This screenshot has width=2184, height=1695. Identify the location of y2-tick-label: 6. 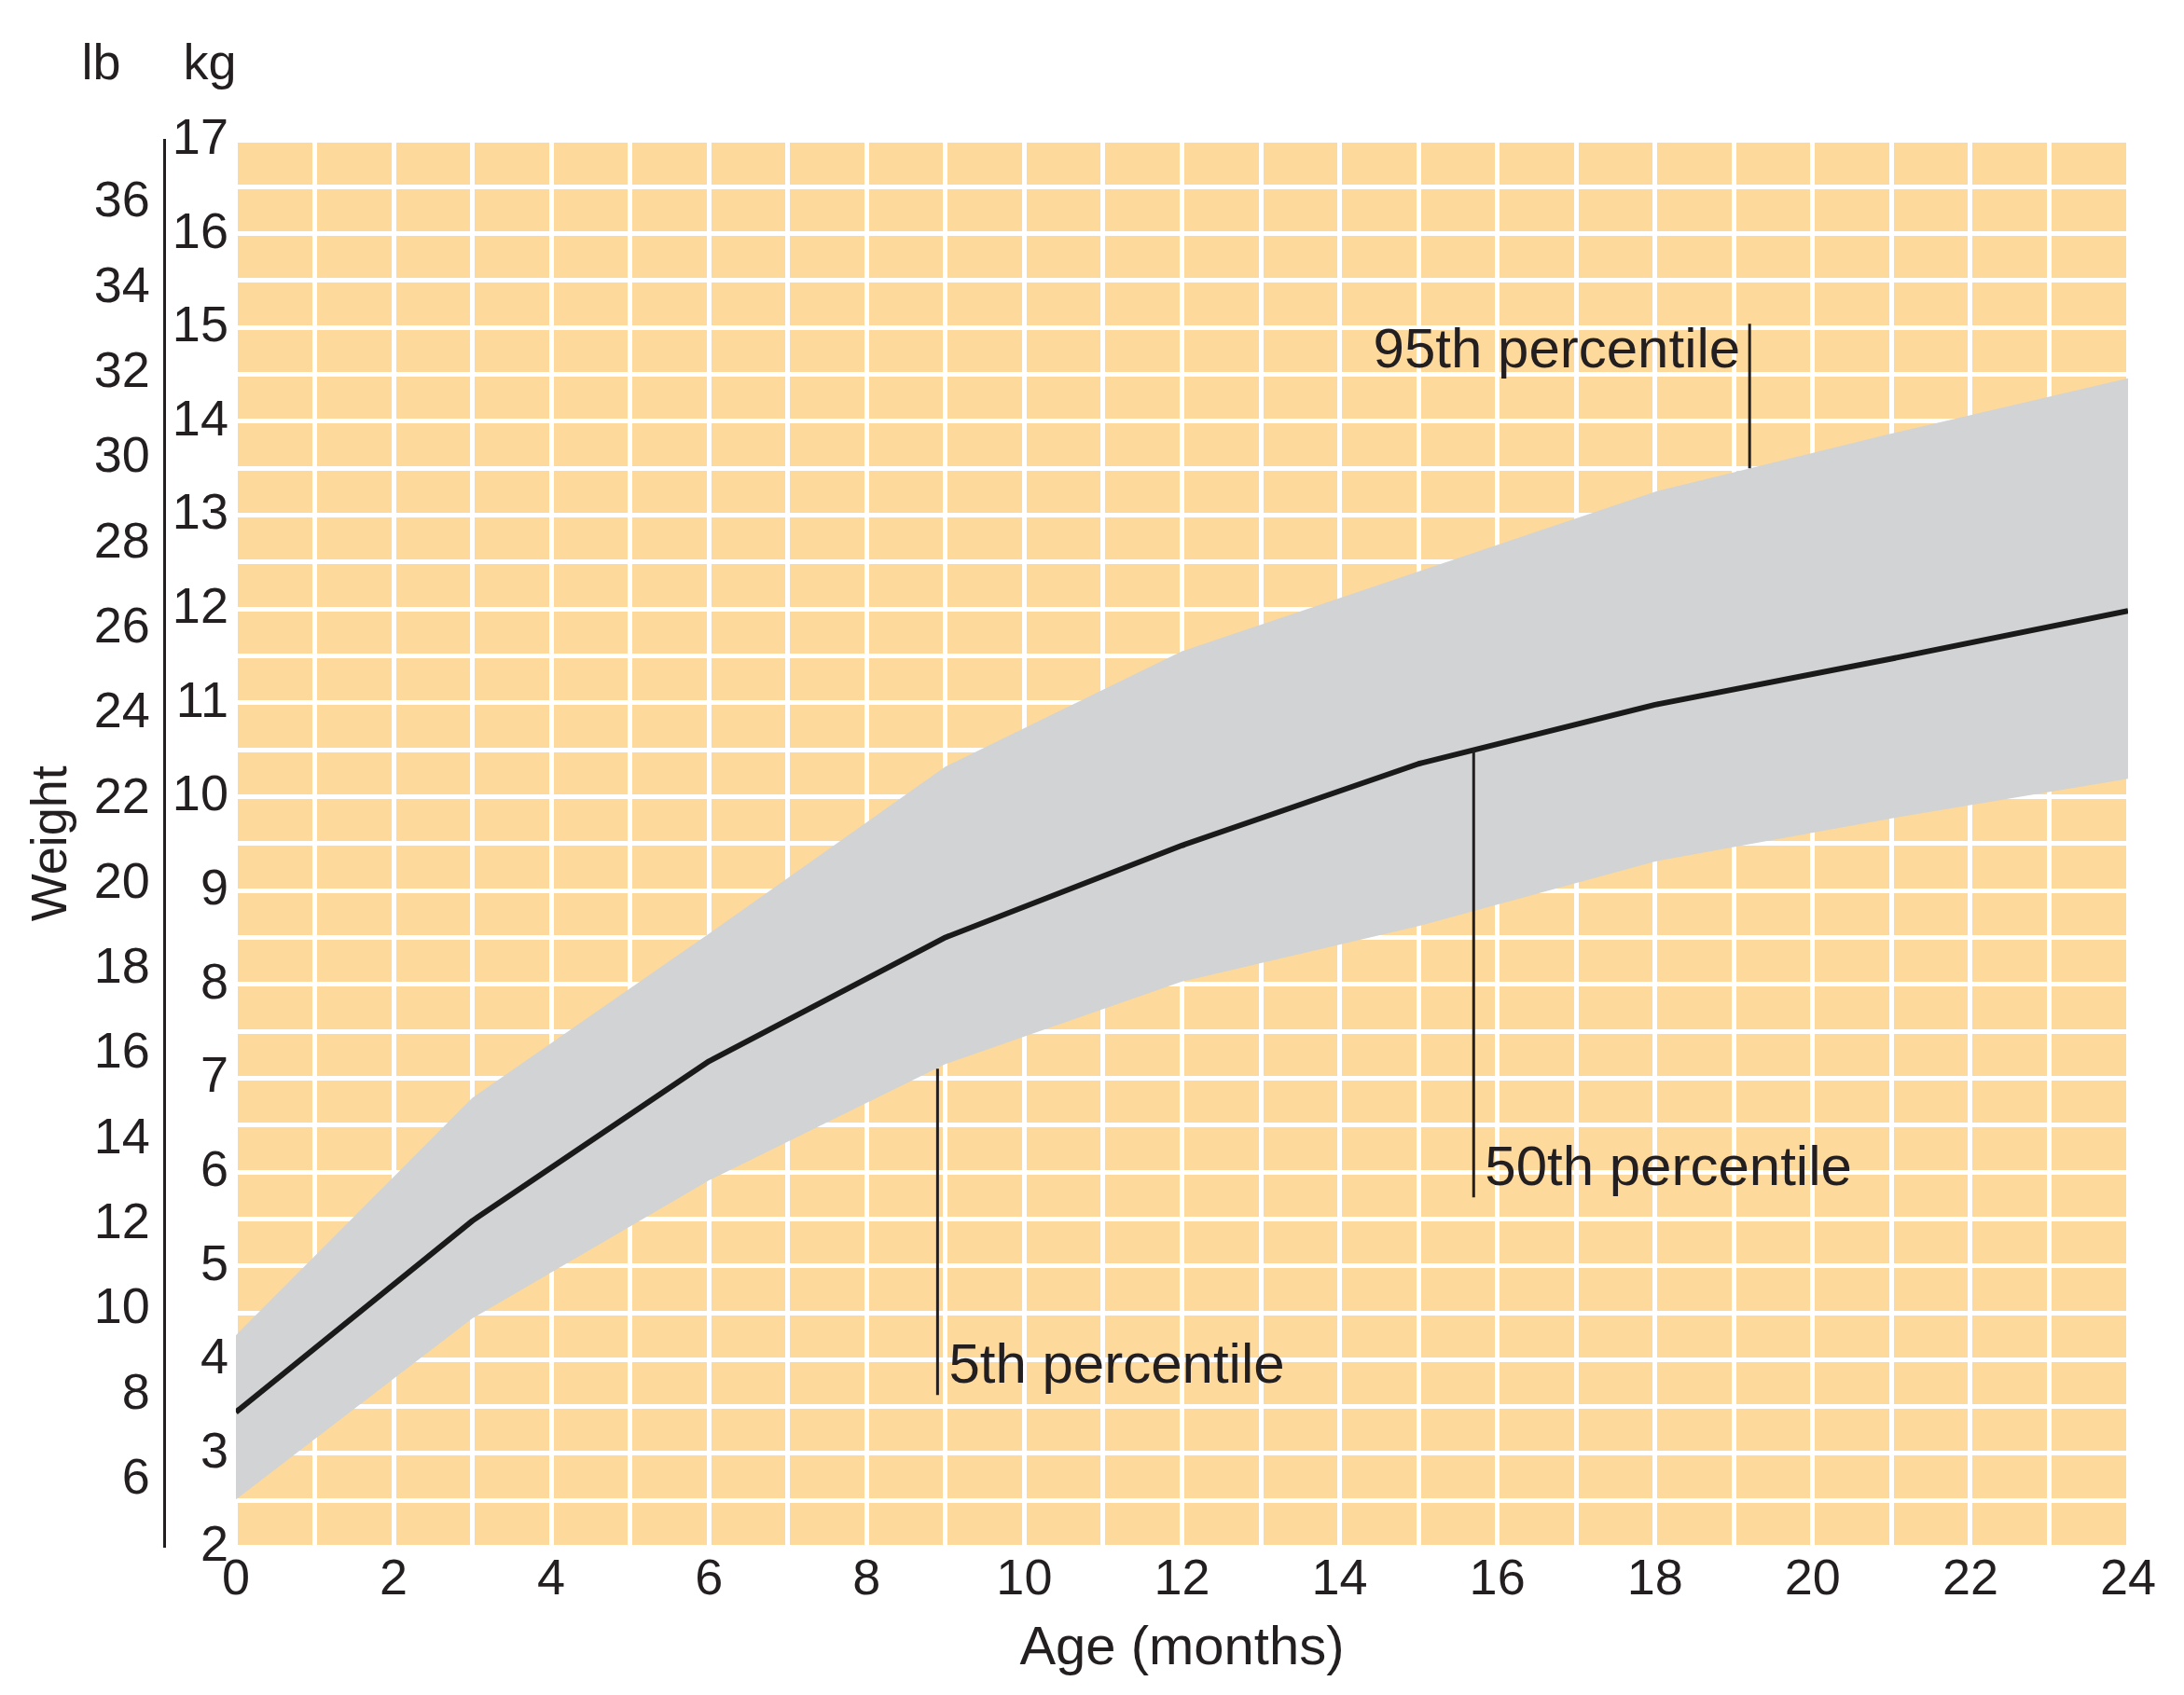
(135, 1476).